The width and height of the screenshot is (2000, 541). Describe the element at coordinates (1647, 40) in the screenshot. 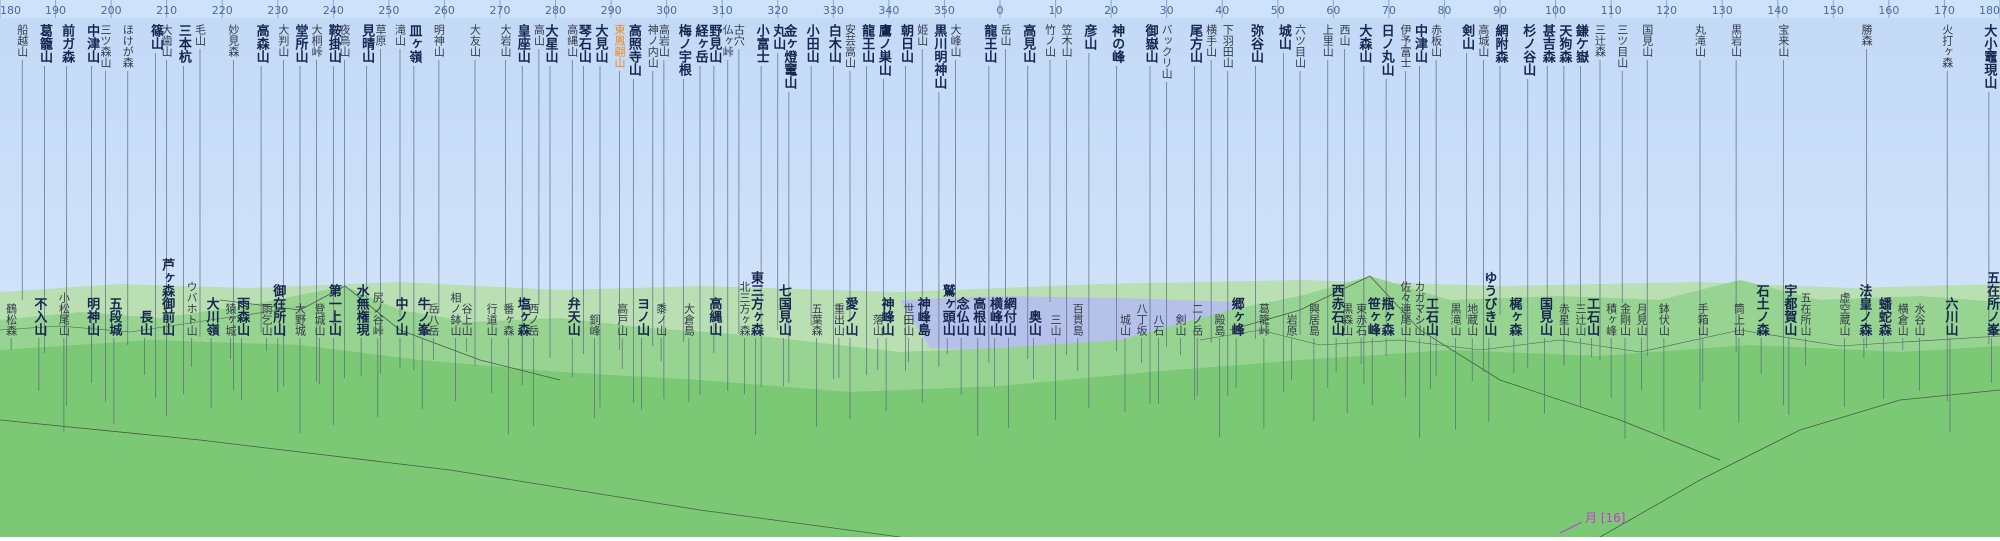

I see `peak-name: 国見山` at that location.